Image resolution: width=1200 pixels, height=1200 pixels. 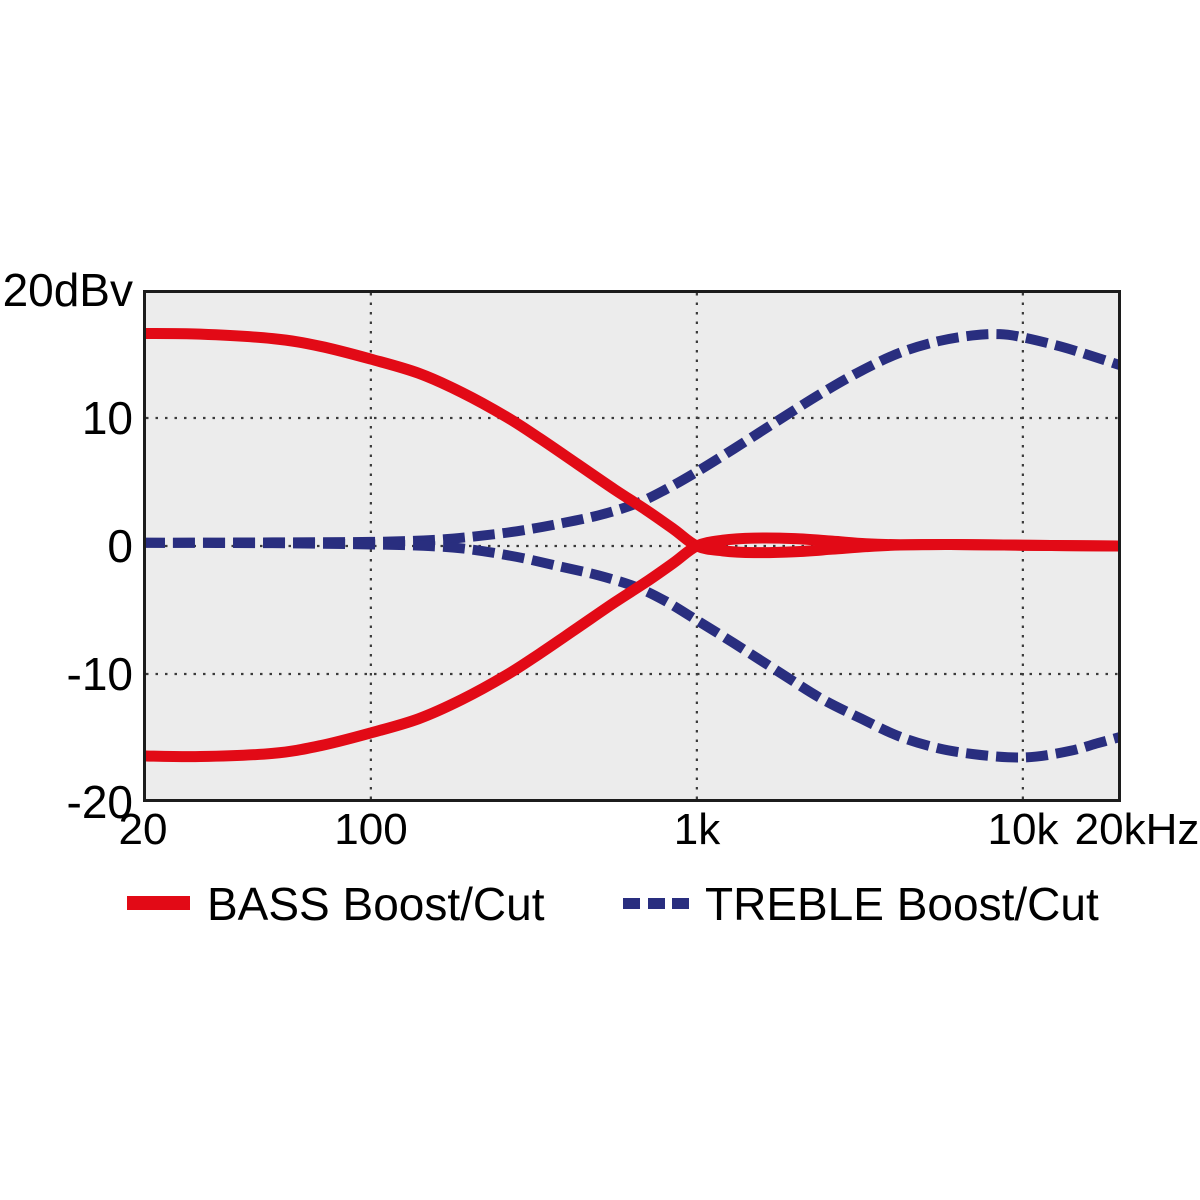 What do you see at coordinates (107, 418) in the screenshot?
I see `y-tick-10: 10` at bounding box center [107, 418].